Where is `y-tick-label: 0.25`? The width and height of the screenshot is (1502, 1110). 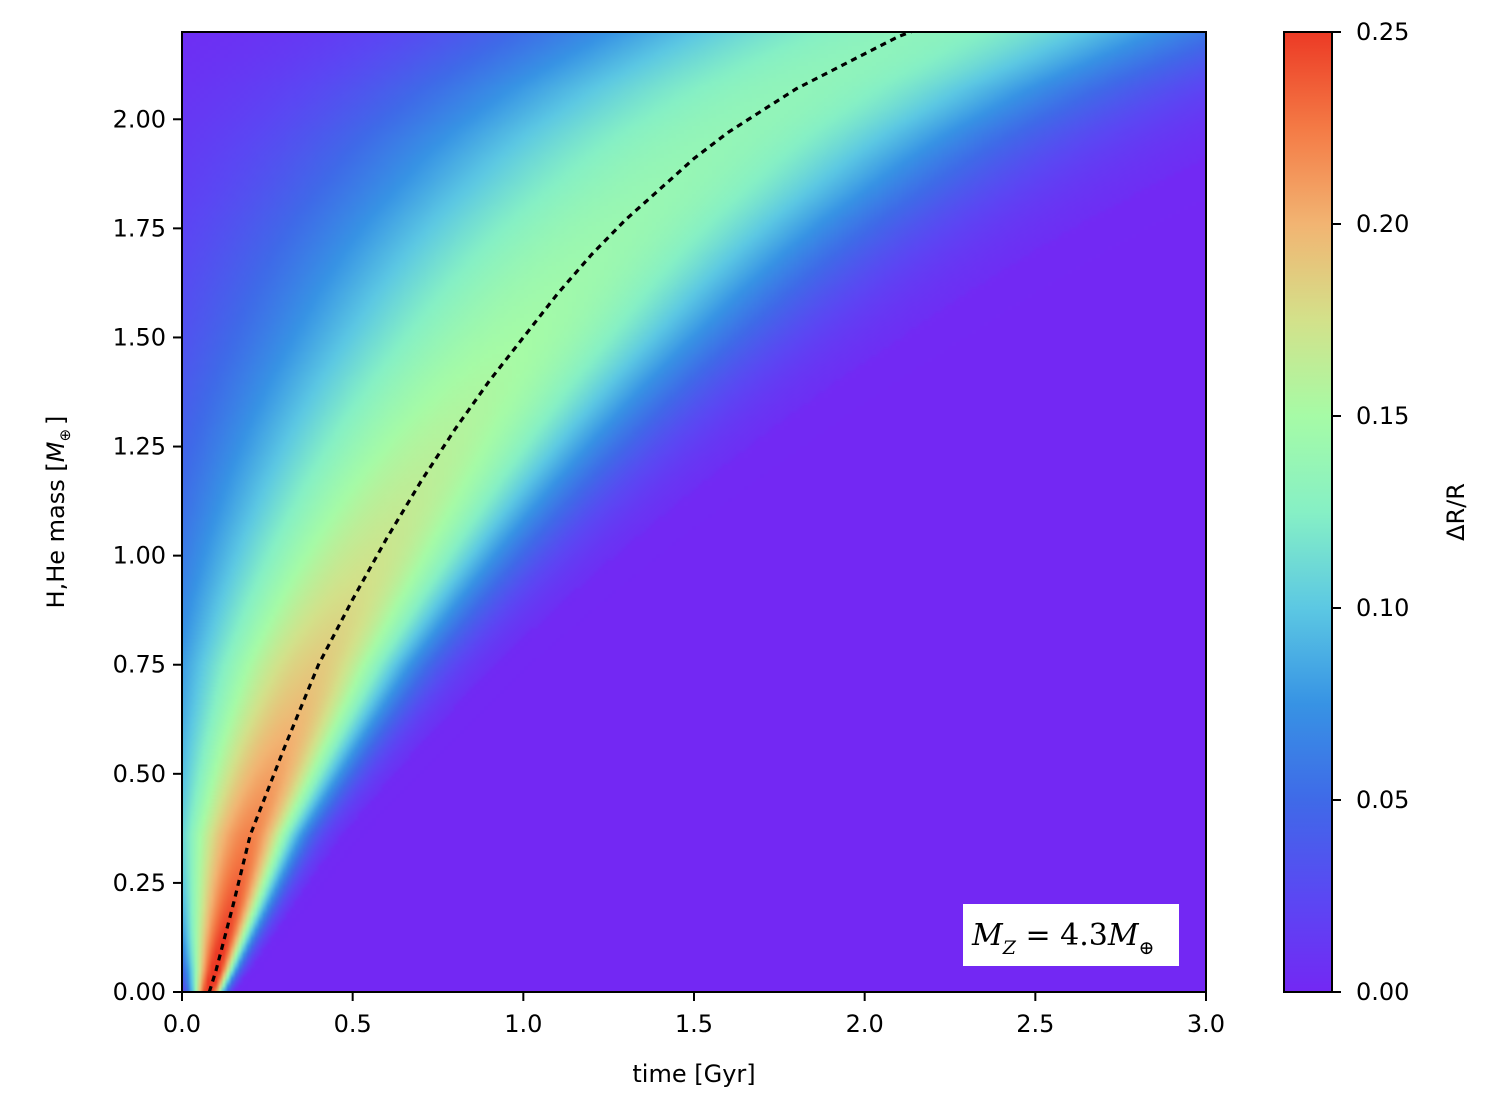
y-tick-label: 0.25 is located at coordinates (139, 883).